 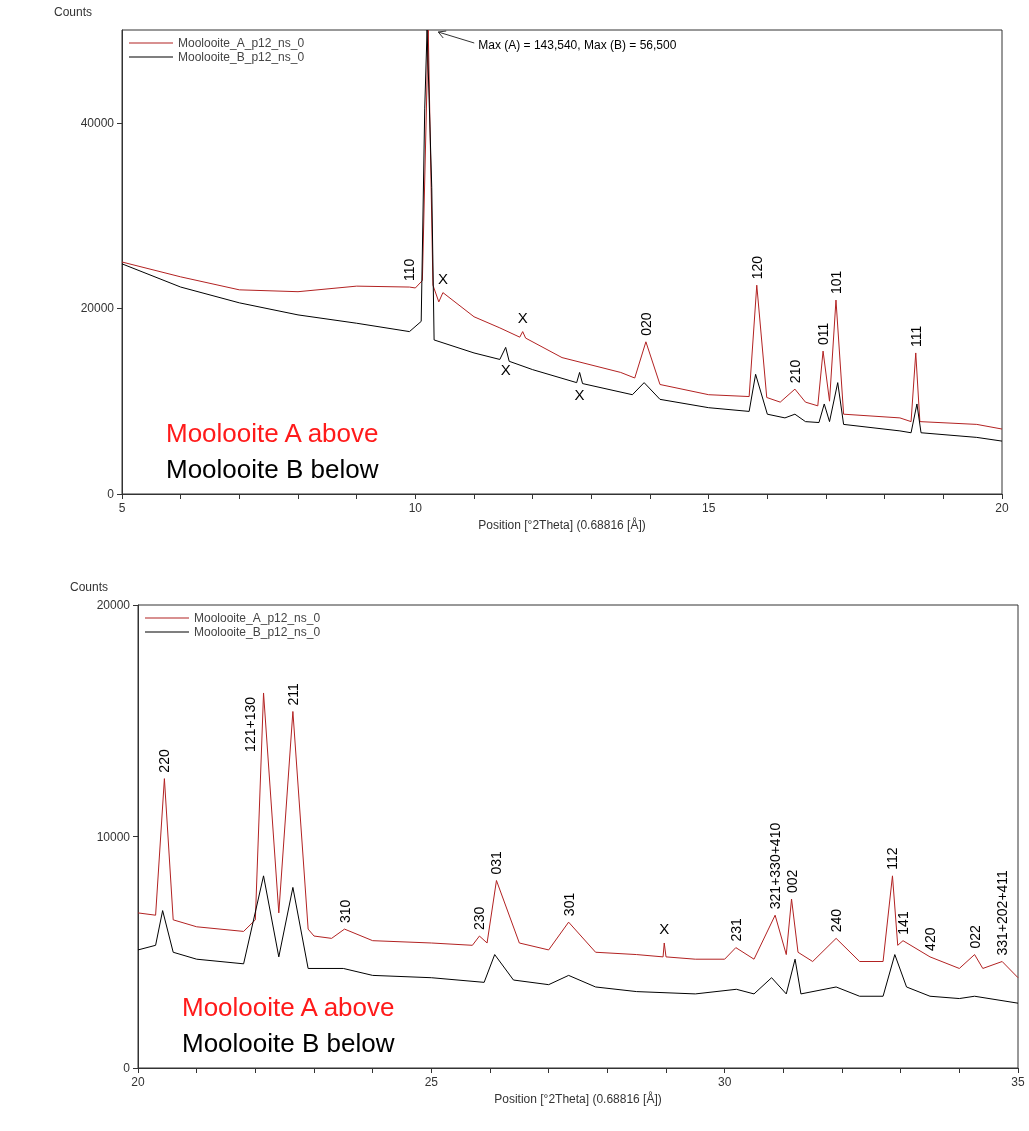 I want to click on annotation: 112, so click(x=892, y=858).